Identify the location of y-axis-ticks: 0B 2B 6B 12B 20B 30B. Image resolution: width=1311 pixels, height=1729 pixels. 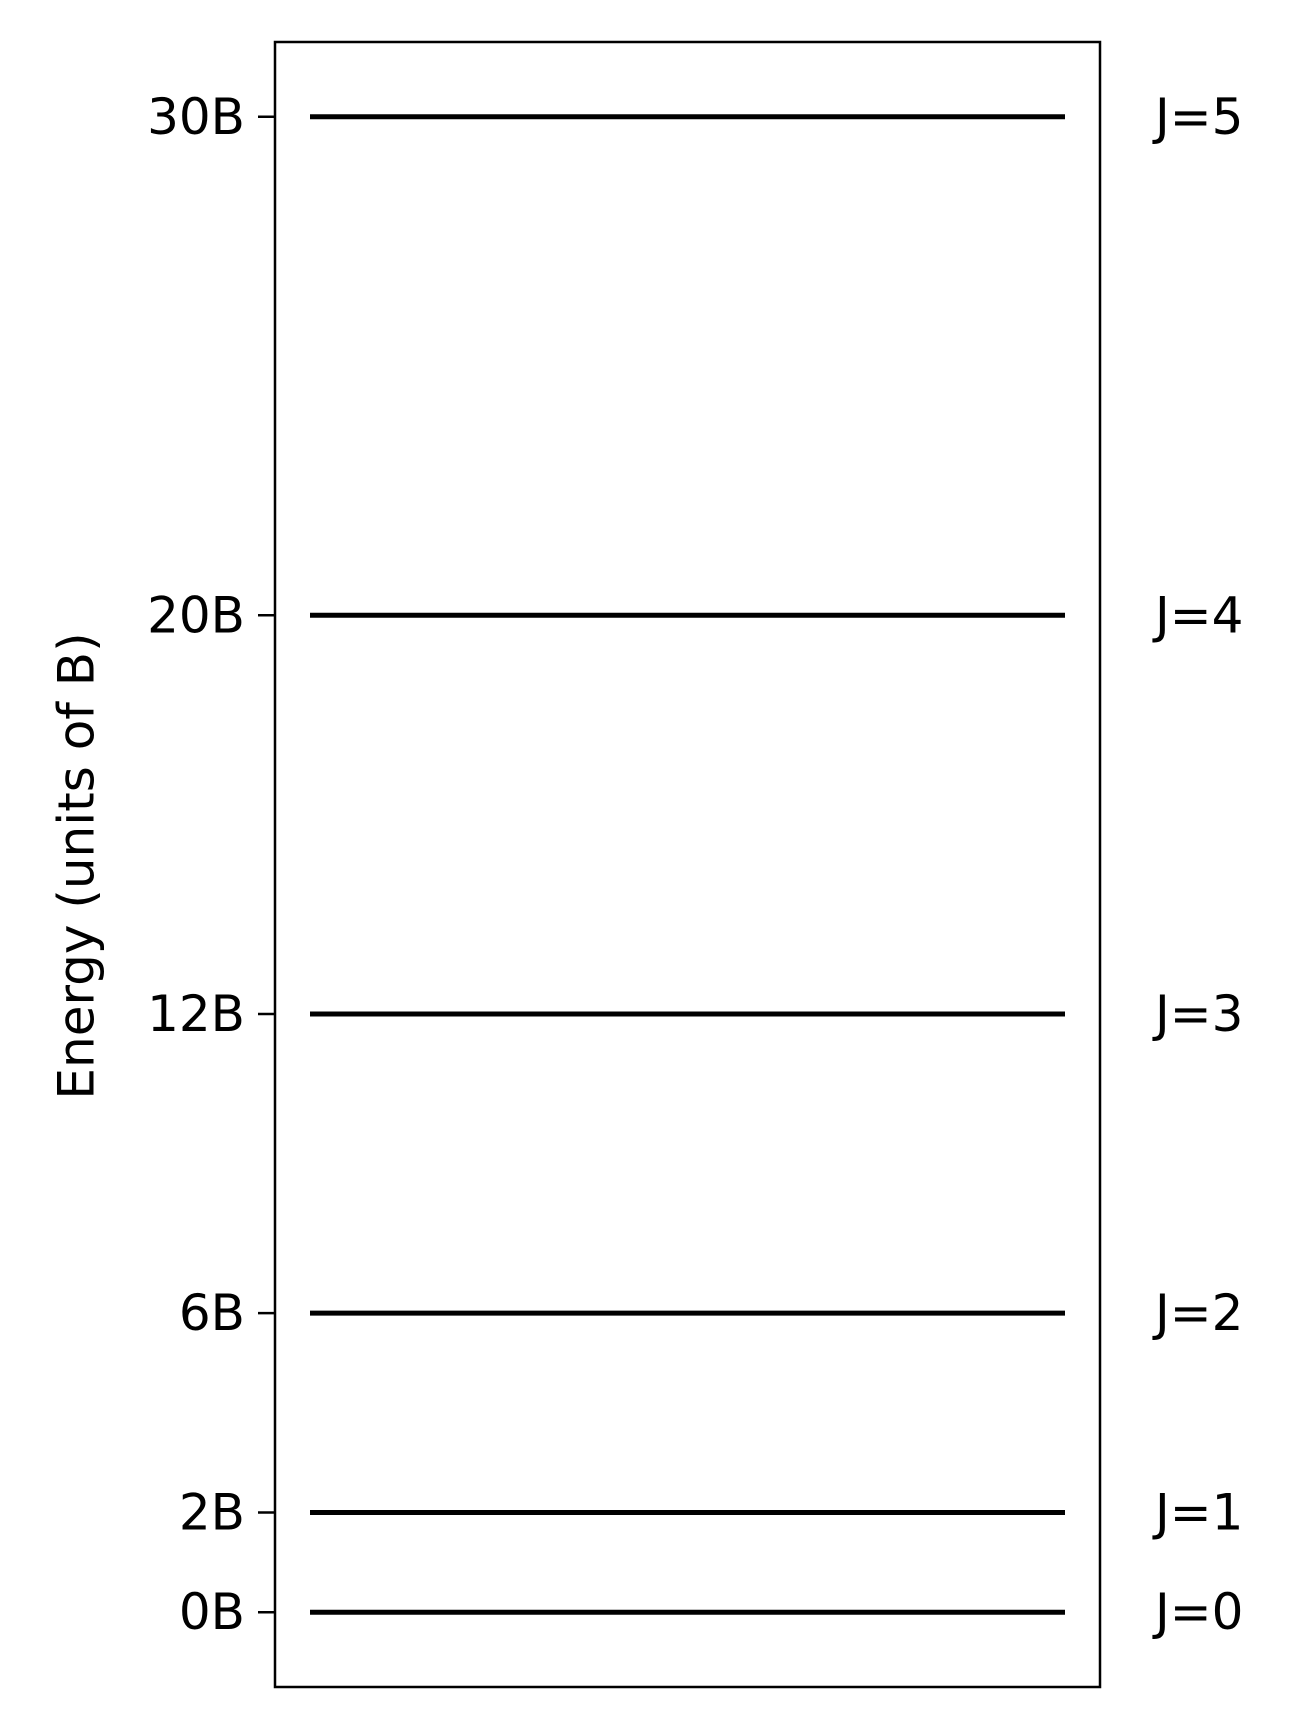
(211, 864).